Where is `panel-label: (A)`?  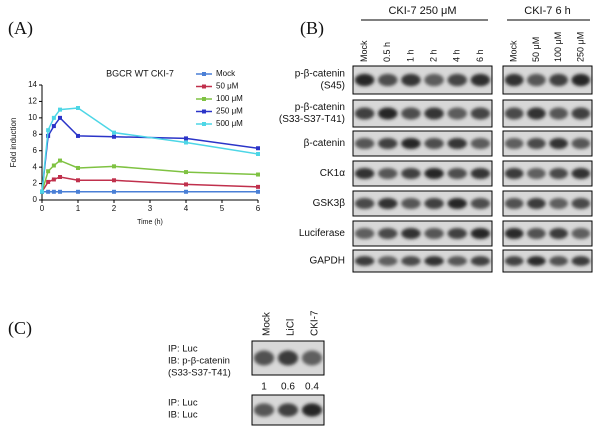
panel-label: (A) is located at coordinates (20, 28).